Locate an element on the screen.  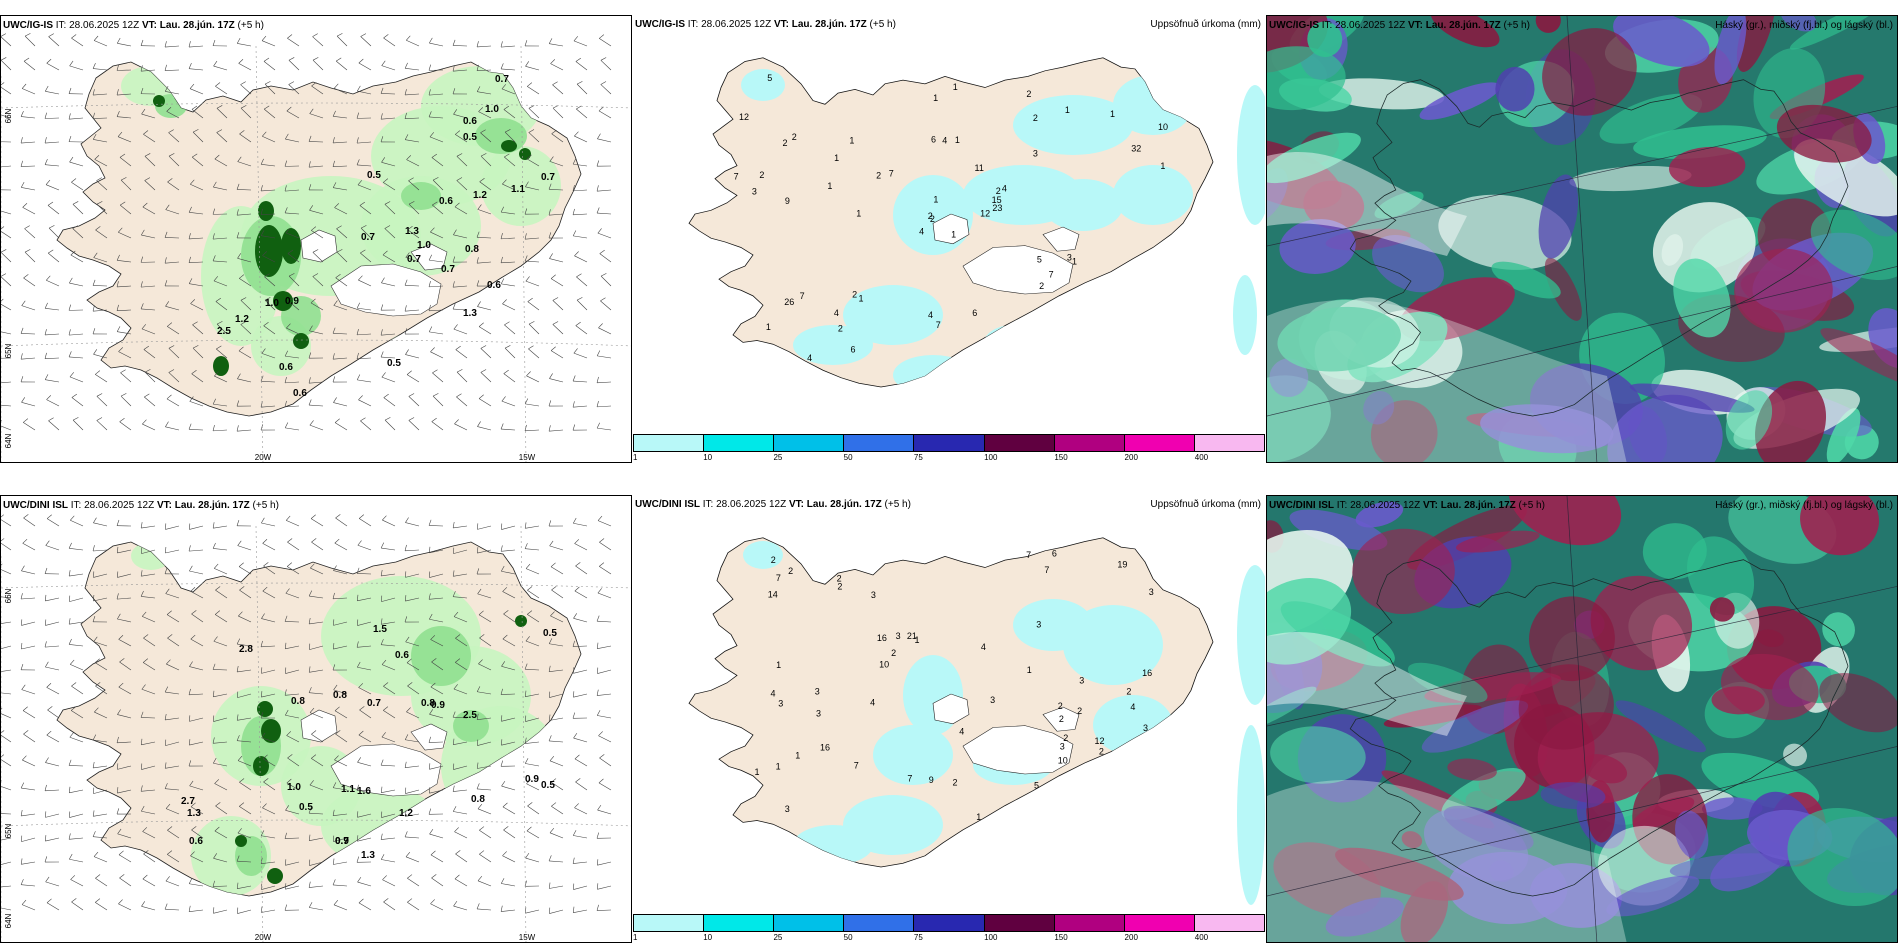
precip-amount-label: 16 is located at coordinates (882, 638).